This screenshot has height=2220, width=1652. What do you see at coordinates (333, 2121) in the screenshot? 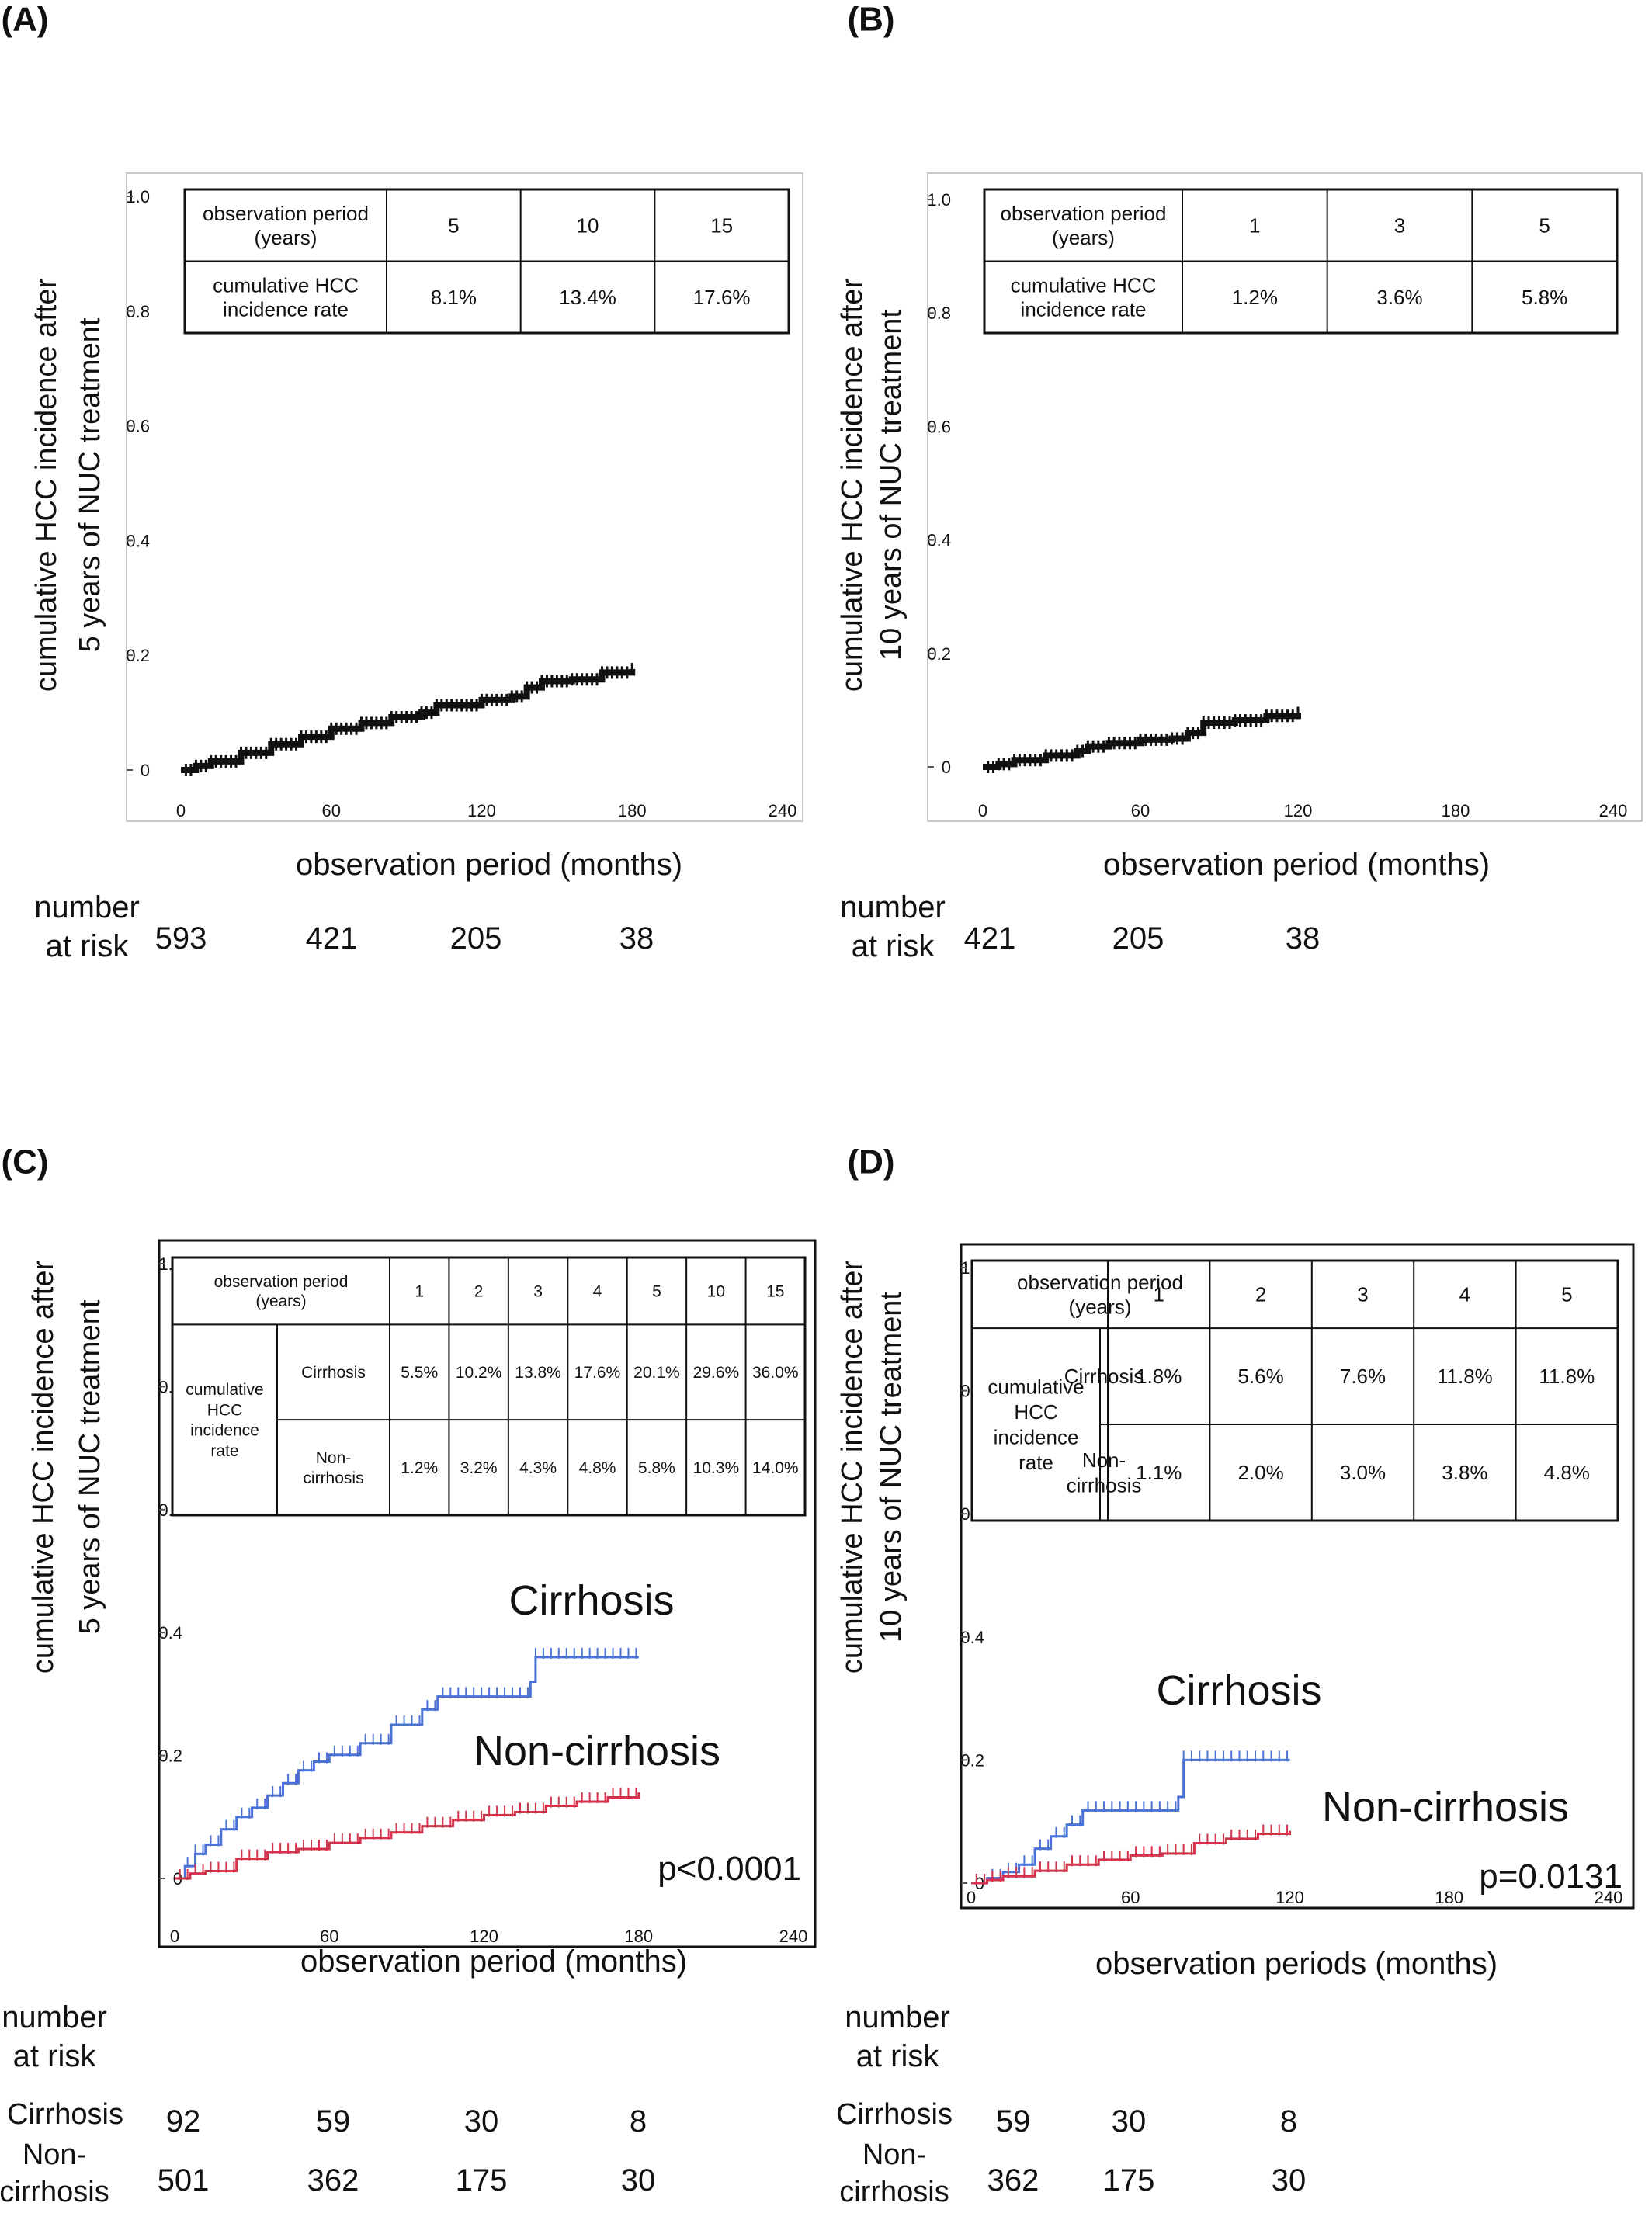
I see `risk-count: 59` at bounding box center [333, 2121].